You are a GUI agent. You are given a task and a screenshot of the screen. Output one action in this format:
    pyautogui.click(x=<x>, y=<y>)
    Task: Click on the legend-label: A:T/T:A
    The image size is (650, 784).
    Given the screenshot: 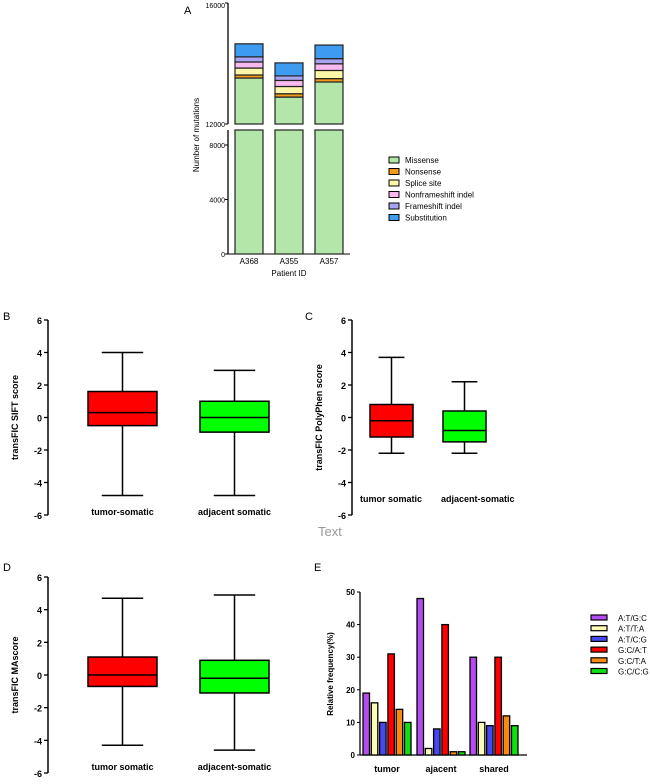 What is the action you would take?
    pyautogui.click(x=631, y=629)
    